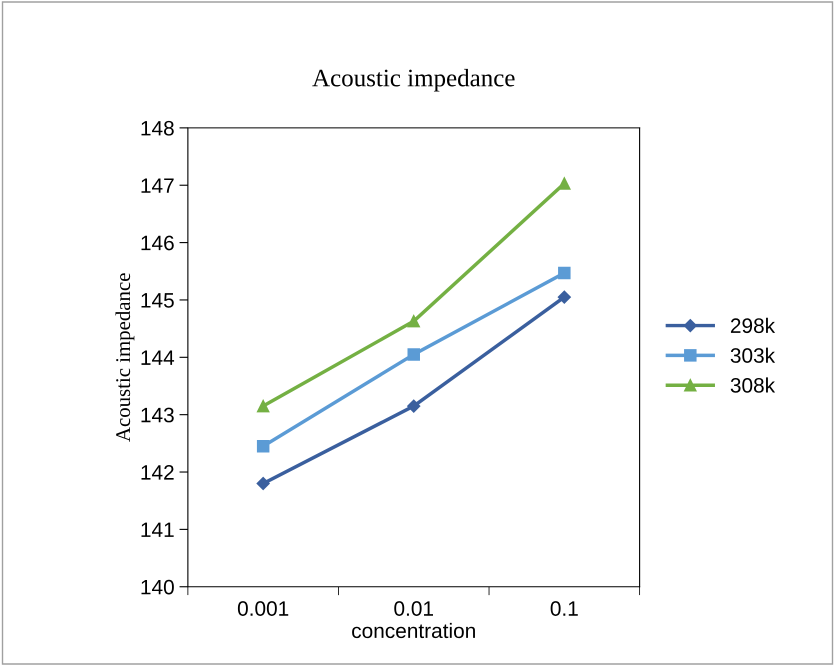 The height and width of the screenshot is (666, 835). I want to click on y-tick-label: 145, so click(158, 300).